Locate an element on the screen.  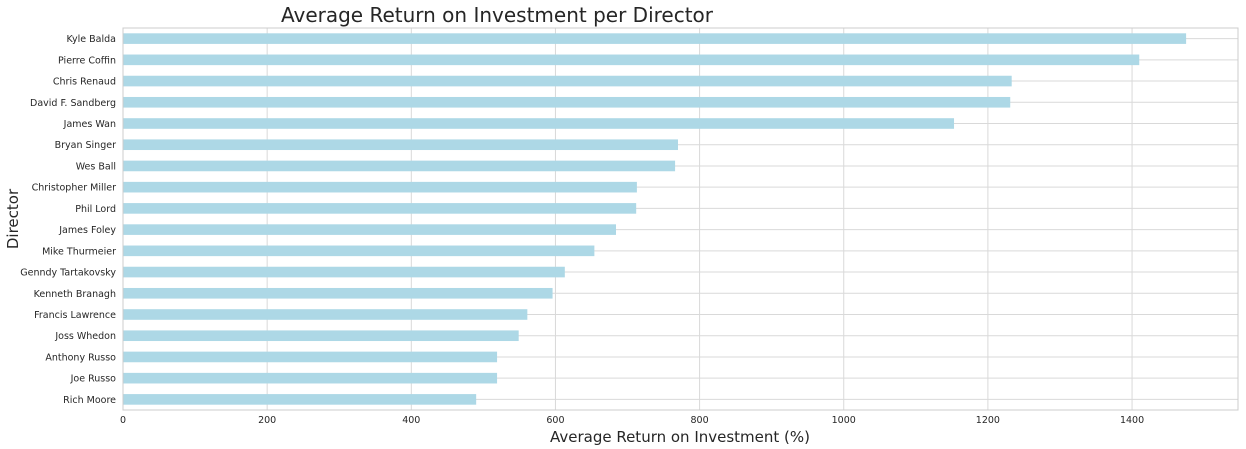
x-tick-label: 1200 is located at coordinates (988, 420).